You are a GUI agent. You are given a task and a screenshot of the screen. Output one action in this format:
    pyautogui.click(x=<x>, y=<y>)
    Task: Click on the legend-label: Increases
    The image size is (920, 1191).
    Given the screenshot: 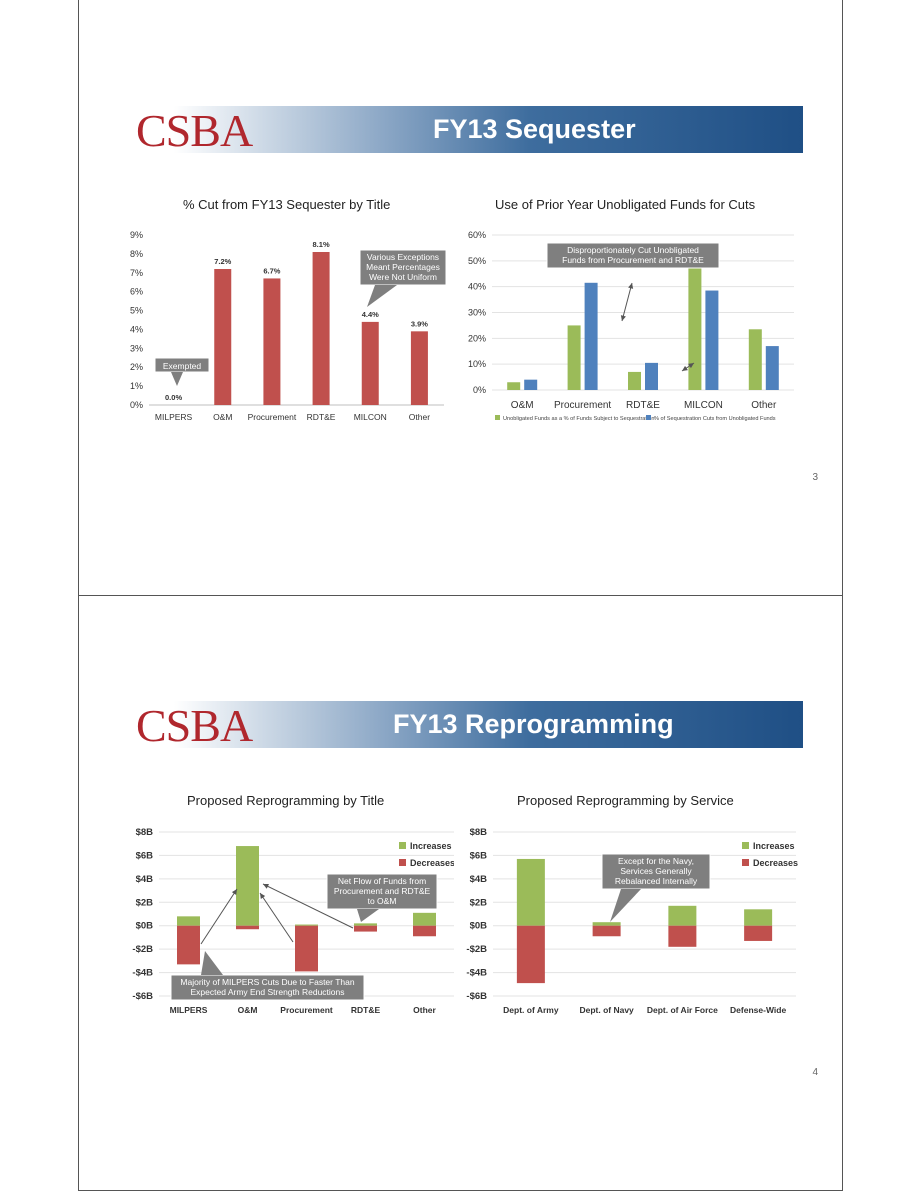 What is the action you would take?
    pyautogui.click(x=774, y=846)
    